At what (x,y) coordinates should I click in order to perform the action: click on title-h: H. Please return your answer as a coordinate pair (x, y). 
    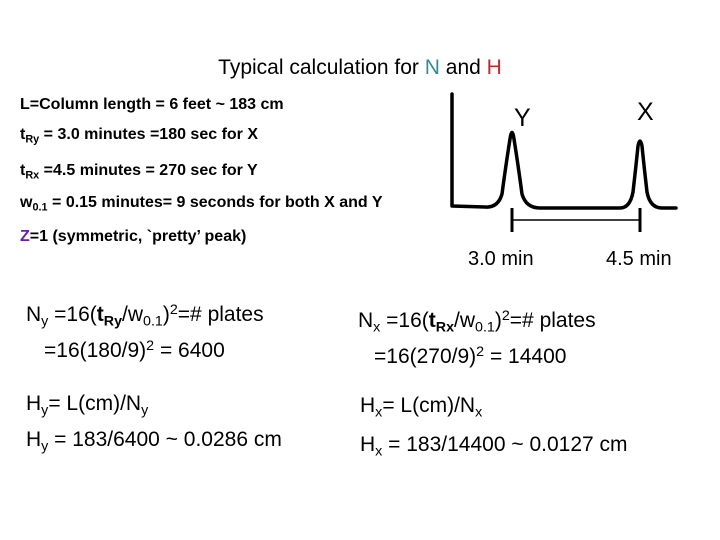
    Looking at the image, I should click on (494, 67).